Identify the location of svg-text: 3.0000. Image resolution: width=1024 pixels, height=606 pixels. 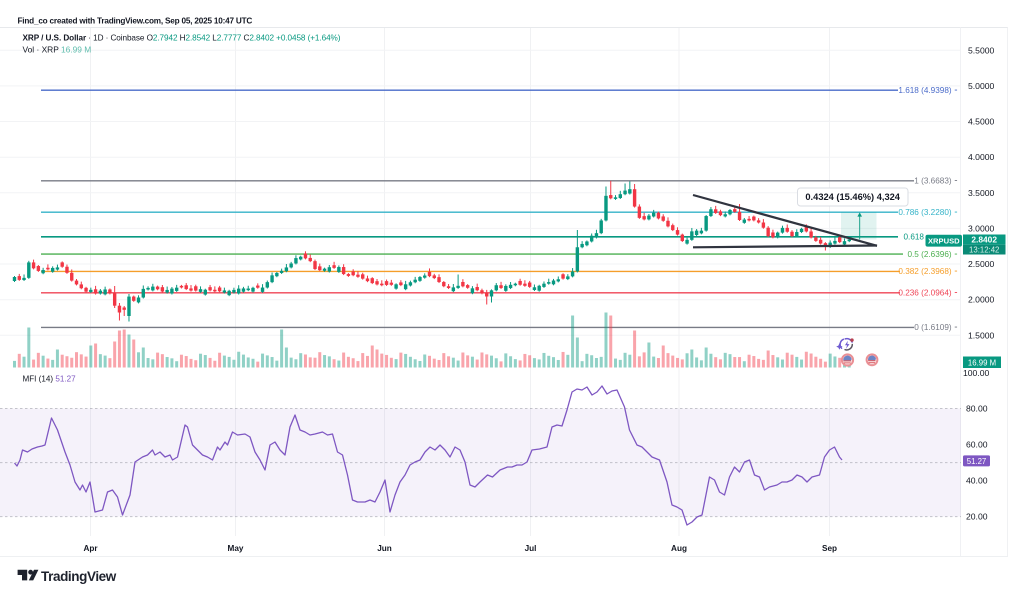
(981, 228).